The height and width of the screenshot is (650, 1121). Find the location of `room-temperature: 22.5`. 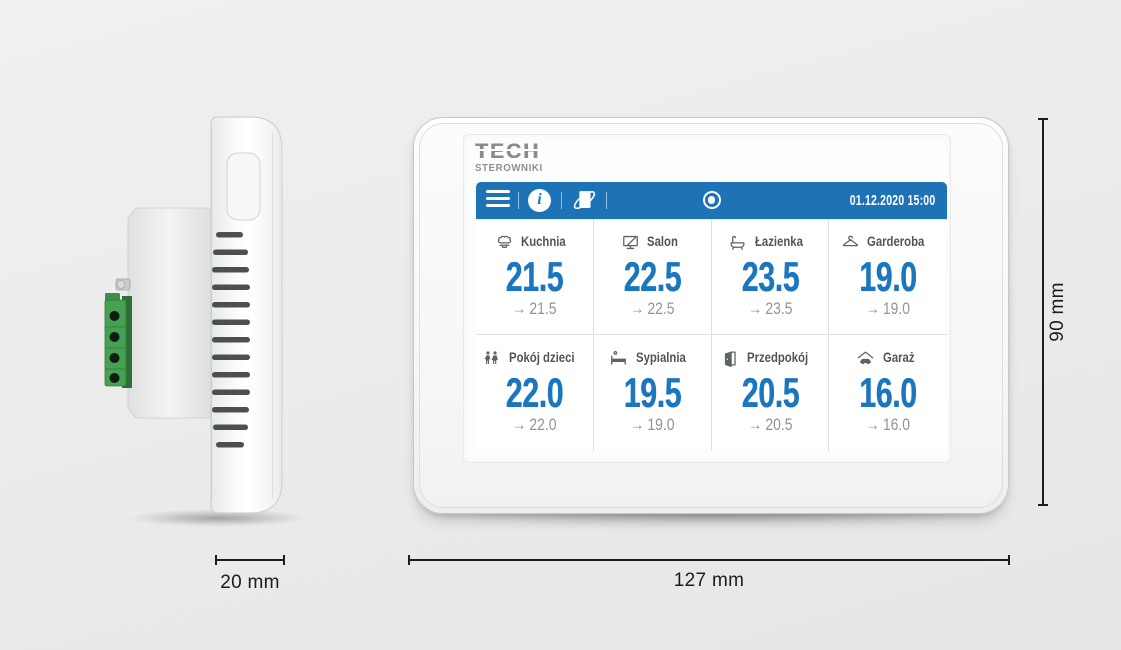

room-temperature: 22.5 is located at coordinates (652, 276).